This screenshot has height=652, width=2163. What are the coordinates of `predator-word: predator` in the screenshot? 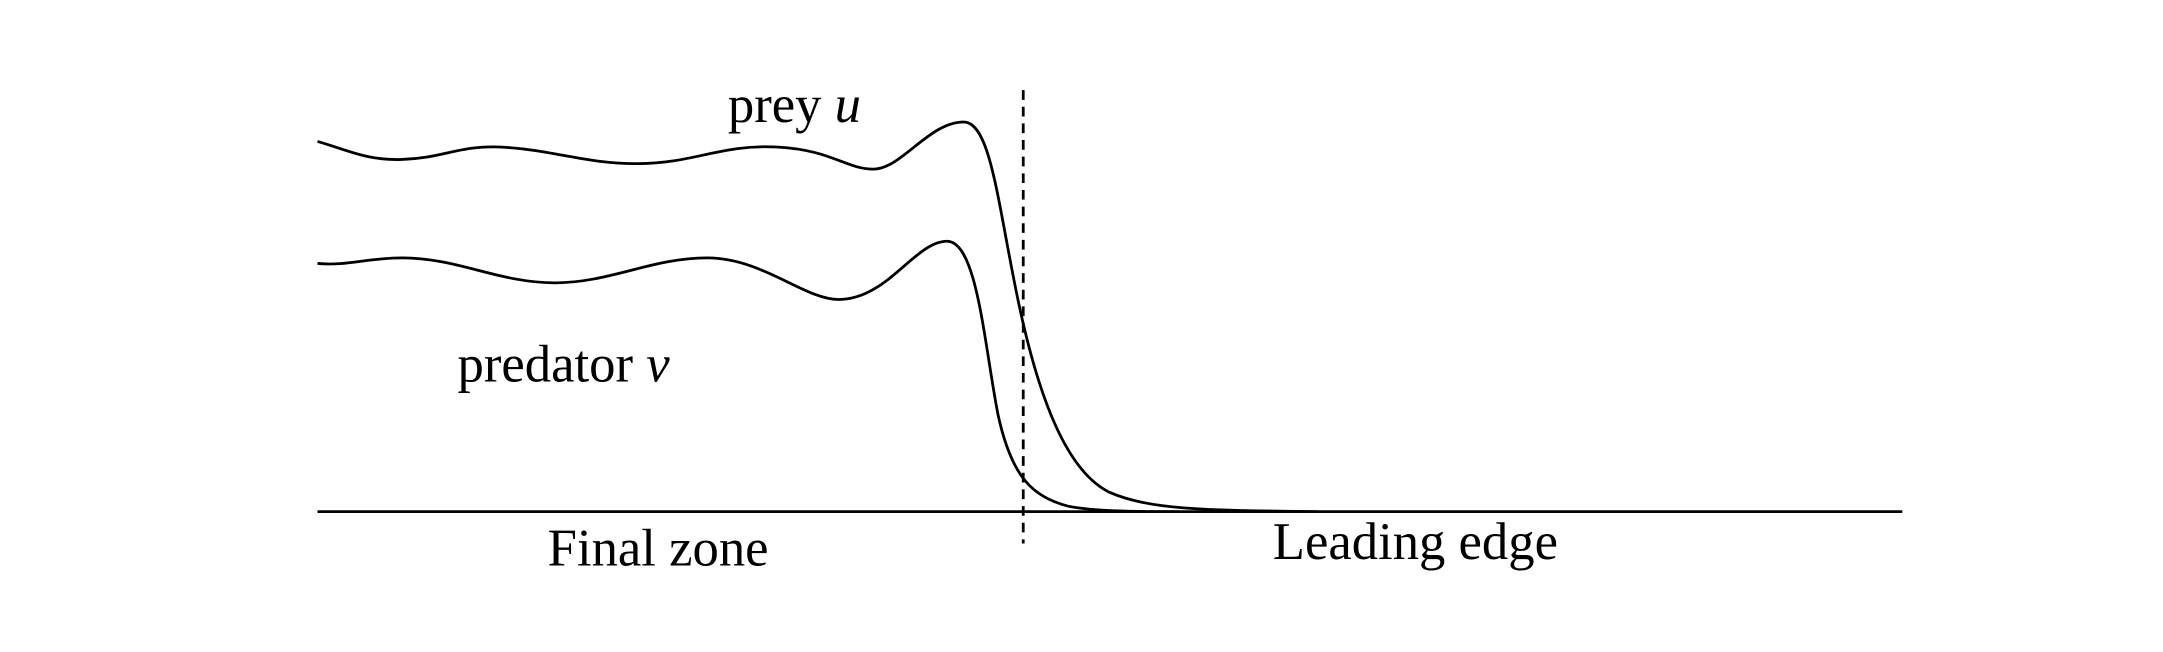 It's located at (546, 364).